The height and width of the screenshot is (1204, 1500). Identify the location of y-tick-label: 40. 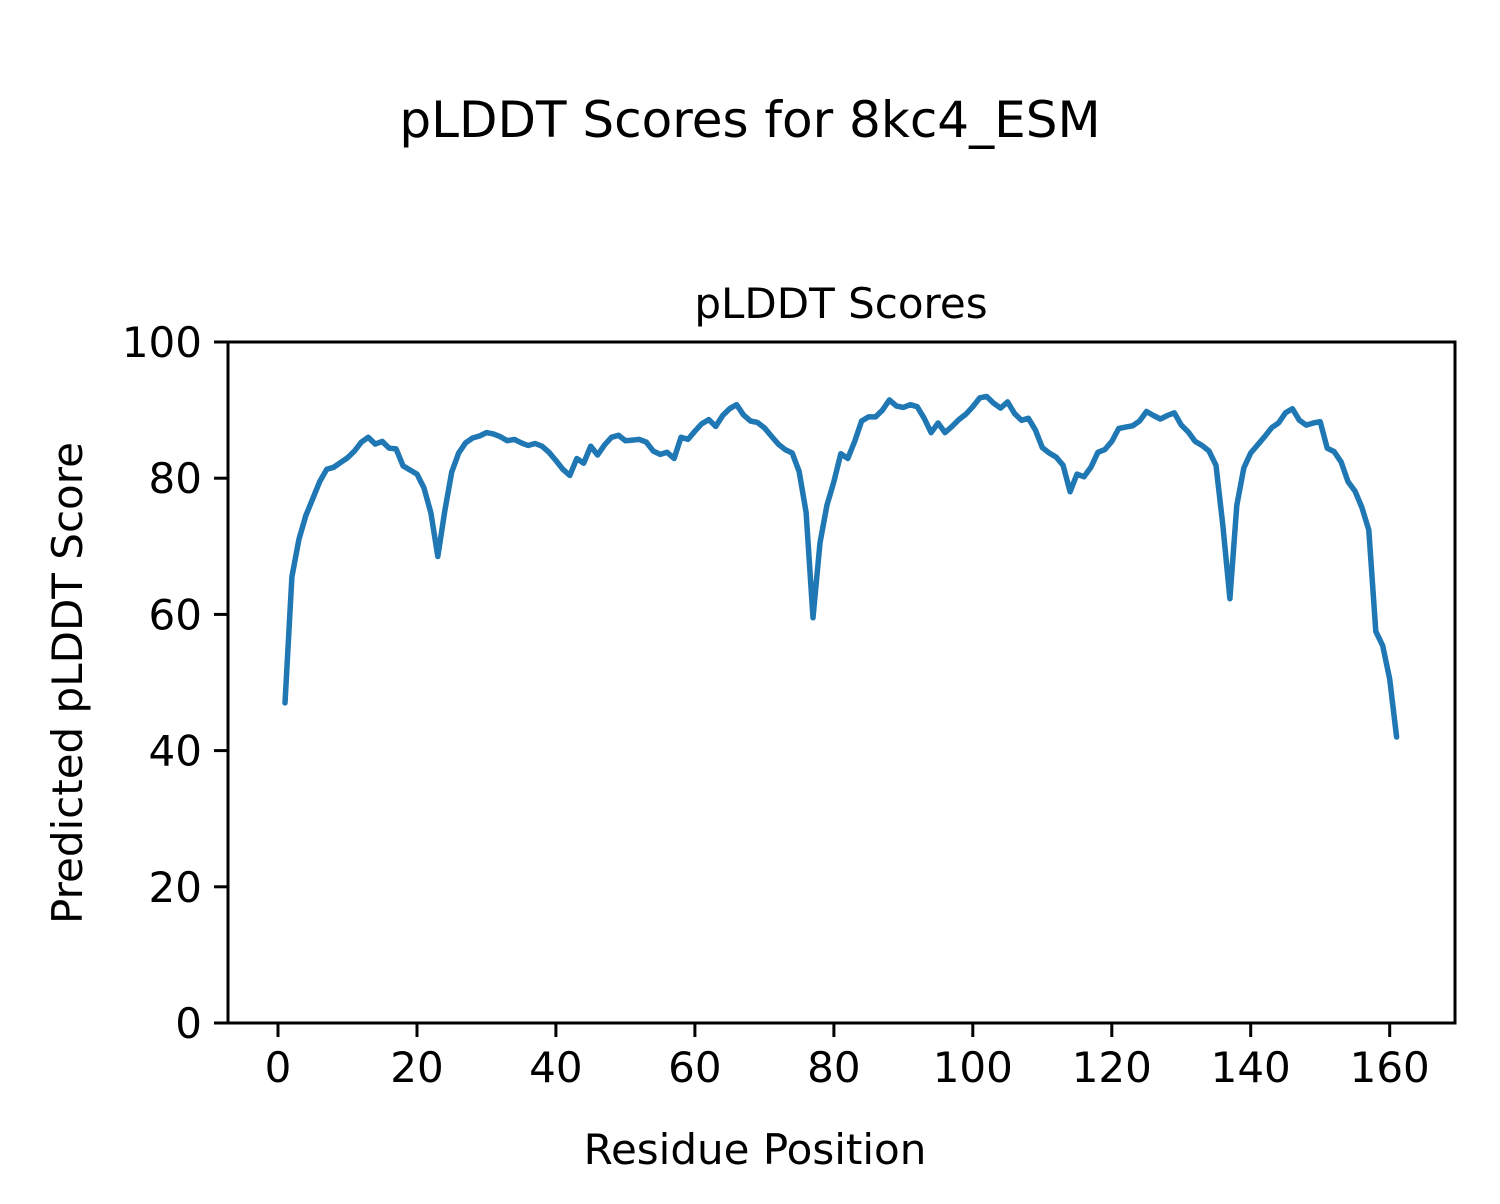
(175, 751).